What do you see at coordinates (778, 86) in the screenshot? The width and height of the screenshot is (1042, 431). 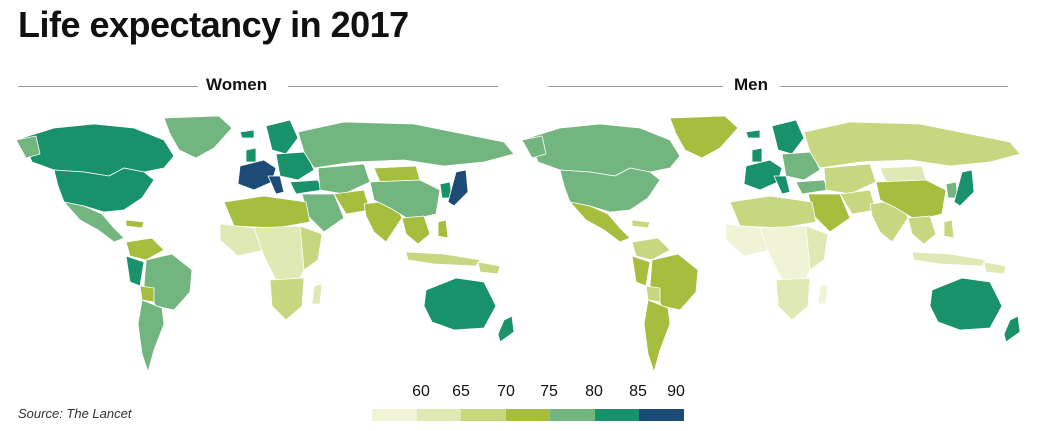 I see `men-panel-header: Men` at bounding box center [778, 86].